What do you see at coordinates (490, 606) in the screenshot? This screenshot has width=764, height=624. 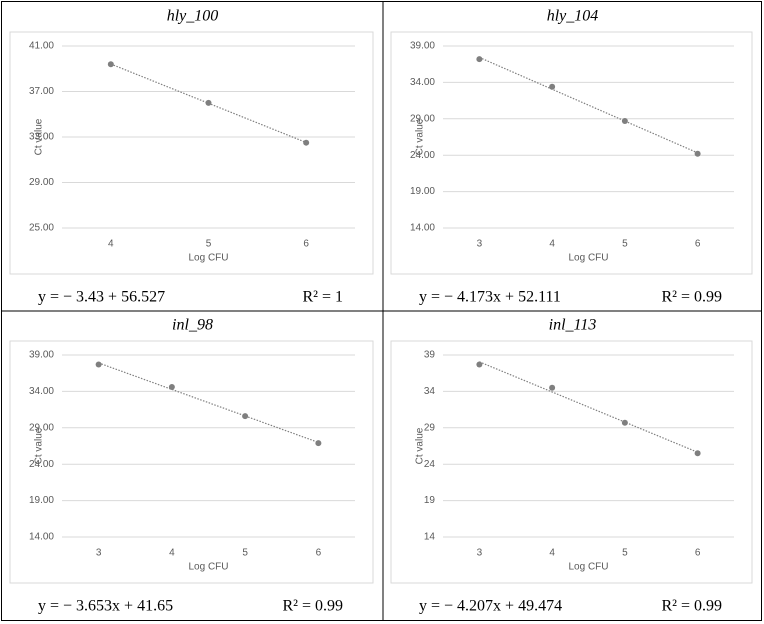 I see `equation: y = − 4.207x + 49.474` at bounding box center [490, 606].